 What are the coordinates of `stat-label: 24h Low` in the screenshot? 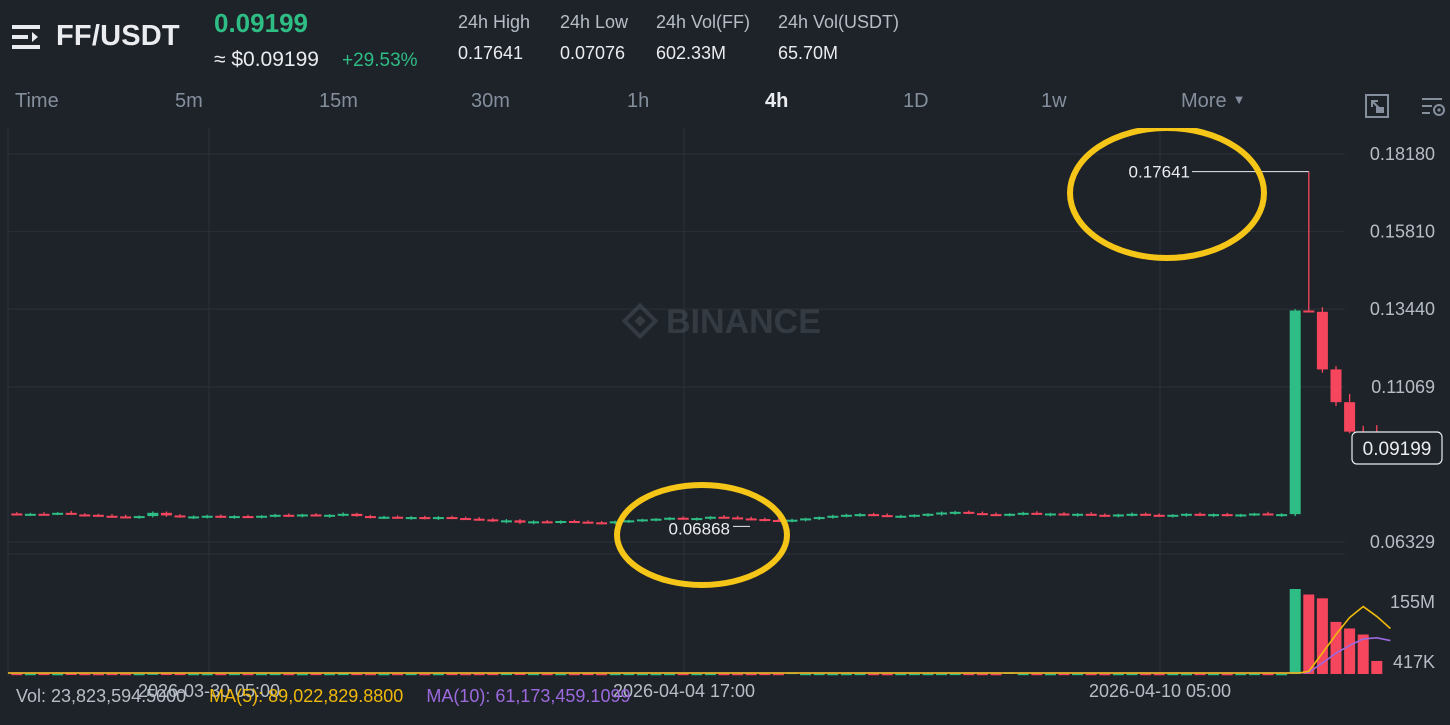 It's located at (594, 22).